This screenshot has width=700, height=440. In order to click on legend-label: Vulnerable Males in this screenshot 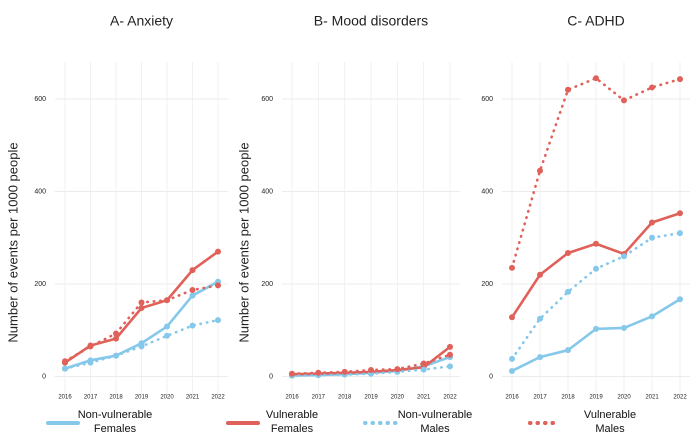, I will do `click(610, 422)`.